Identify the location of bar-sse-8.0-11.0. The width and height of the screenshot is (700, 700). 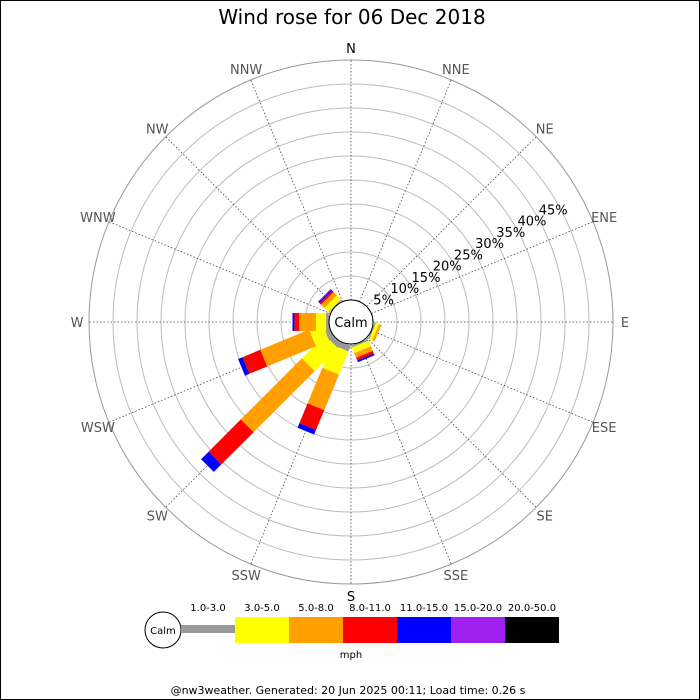
(365, 355).